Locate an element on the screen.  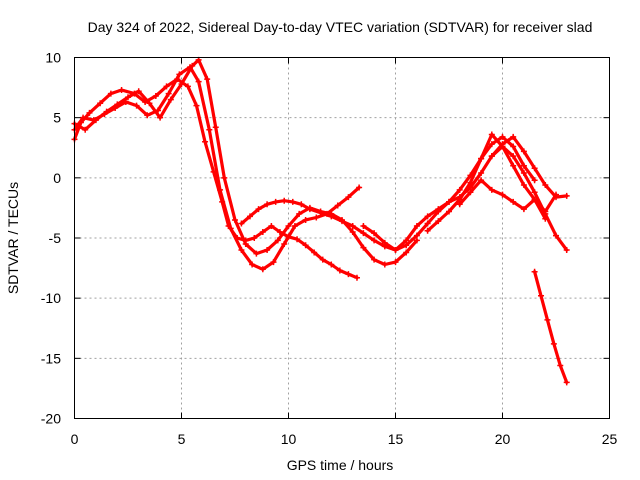
y-tick-label: -5 is located at coordinates (55, 238).